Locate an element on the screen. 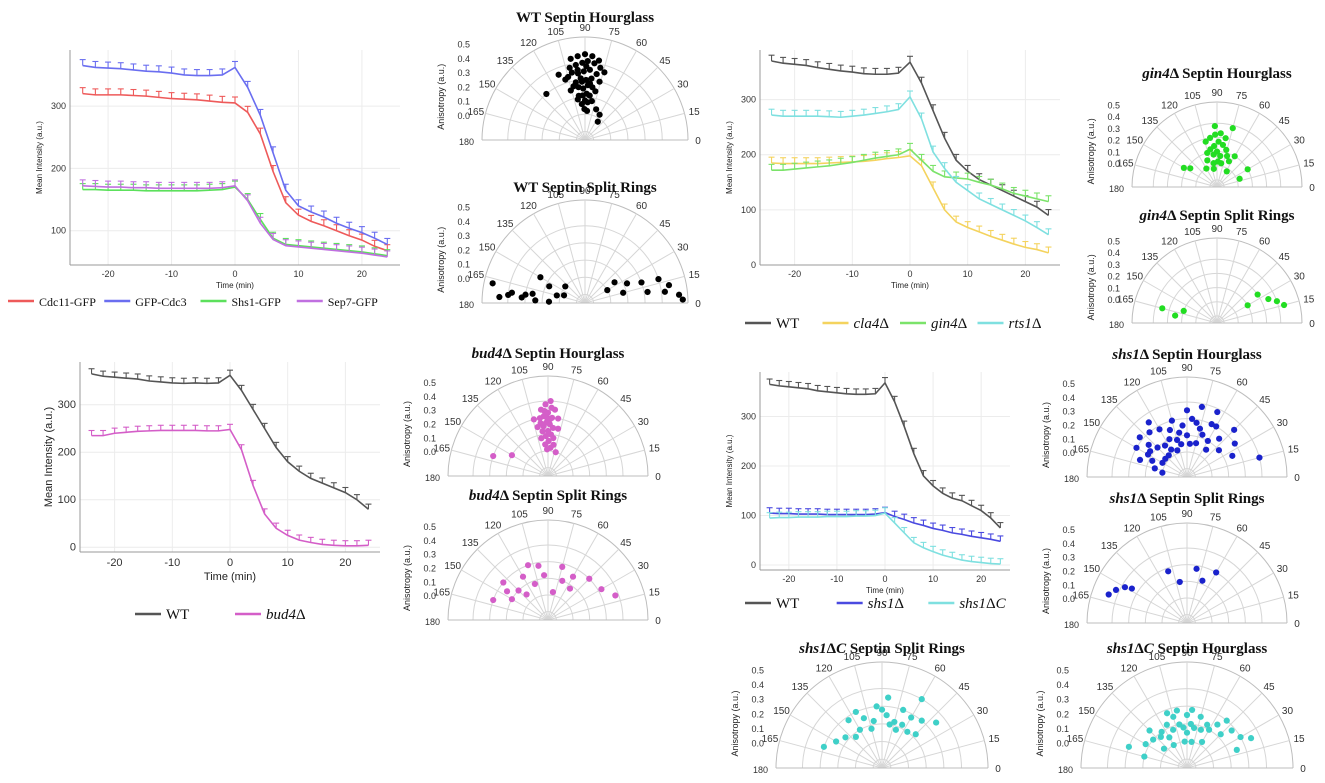  panel-title: bud4Δ Septin Split Rings is located at coordinates (548, 496).